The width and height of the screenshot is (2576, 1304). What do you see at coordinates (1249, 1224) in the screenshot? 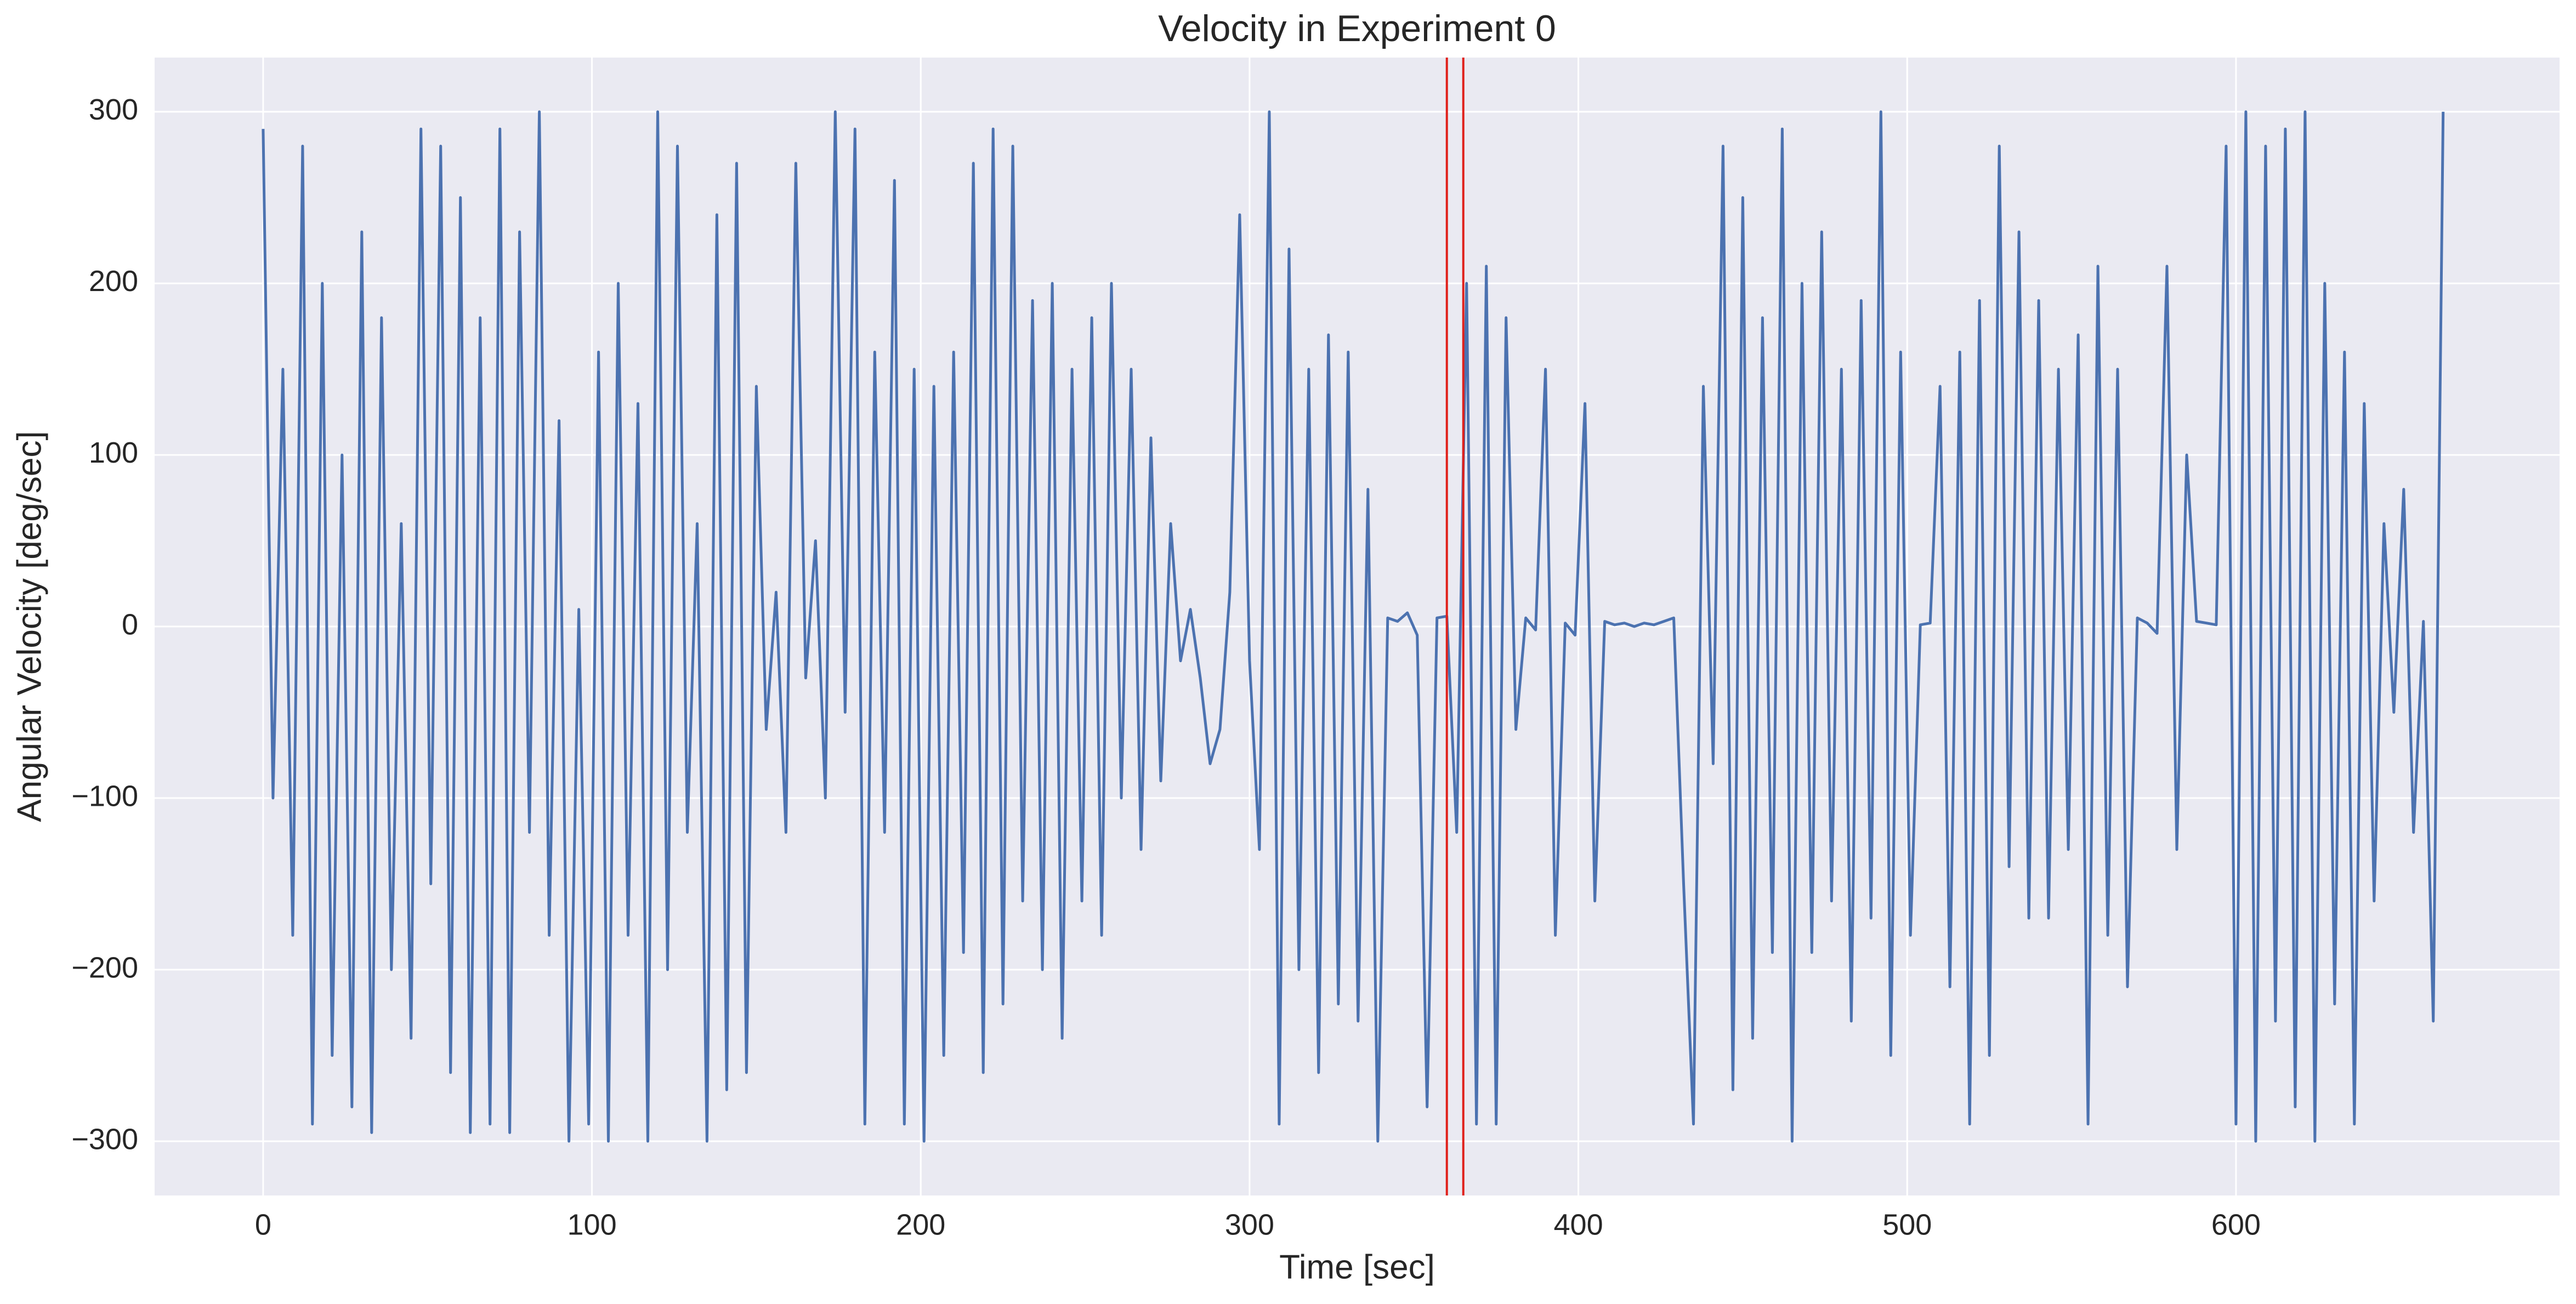
I see `x-tick-label: 300` at bounding box center [1249, 1224].